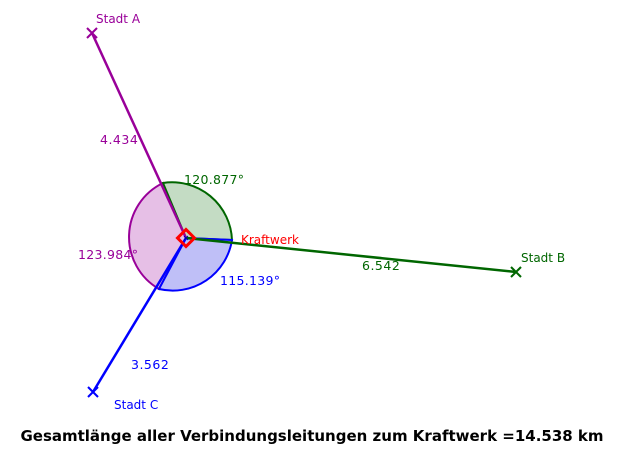  Describe the element at coordinates (516, 272) in the screenshot. I see `point-b-marker` at that location.